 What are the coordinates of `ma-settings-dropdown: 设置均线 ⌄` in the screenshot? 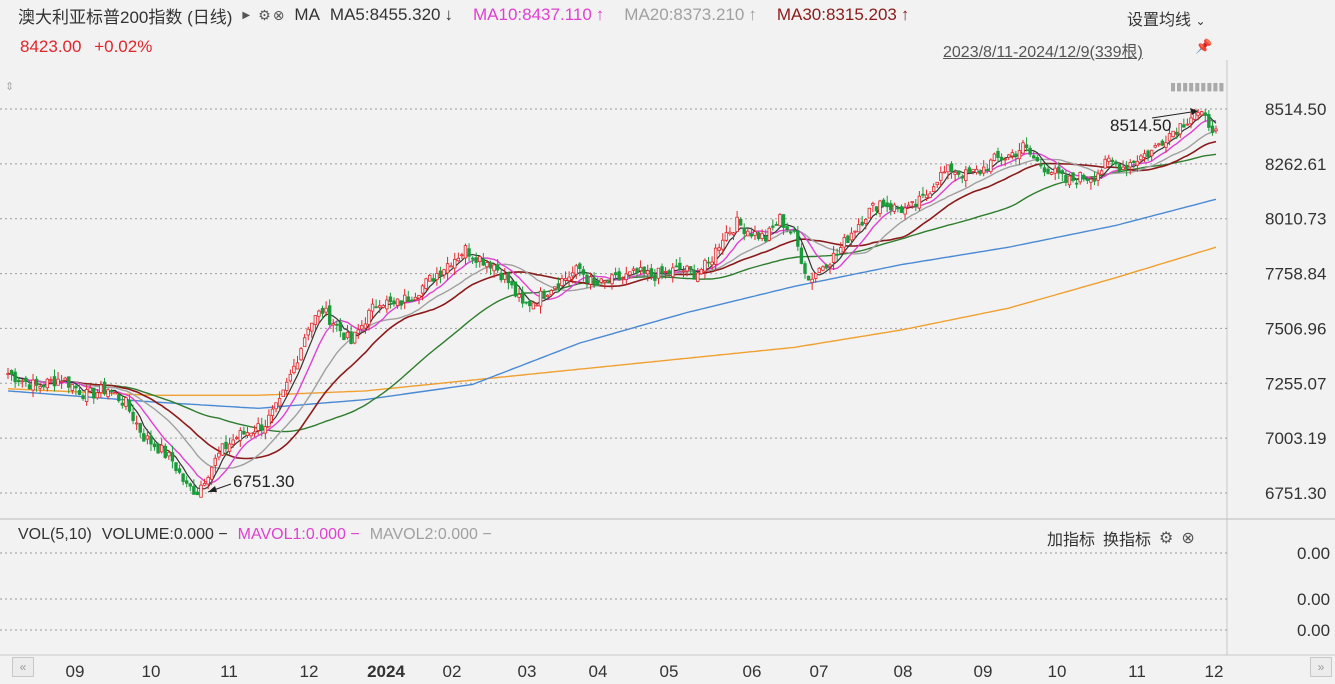 It's located at (1166, 20).